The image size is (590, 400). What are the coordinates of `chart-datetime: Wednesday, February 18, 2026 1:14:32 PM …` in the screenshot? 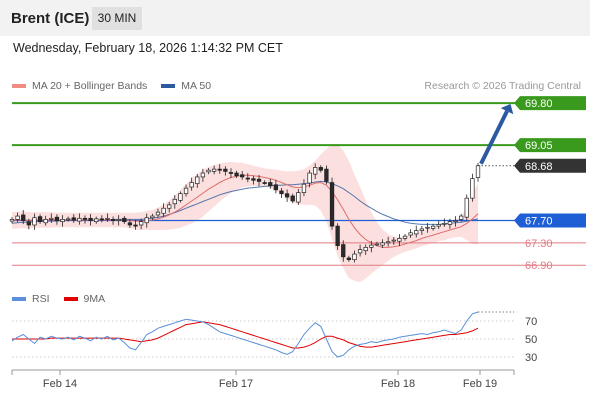 It's located at (148, 48).